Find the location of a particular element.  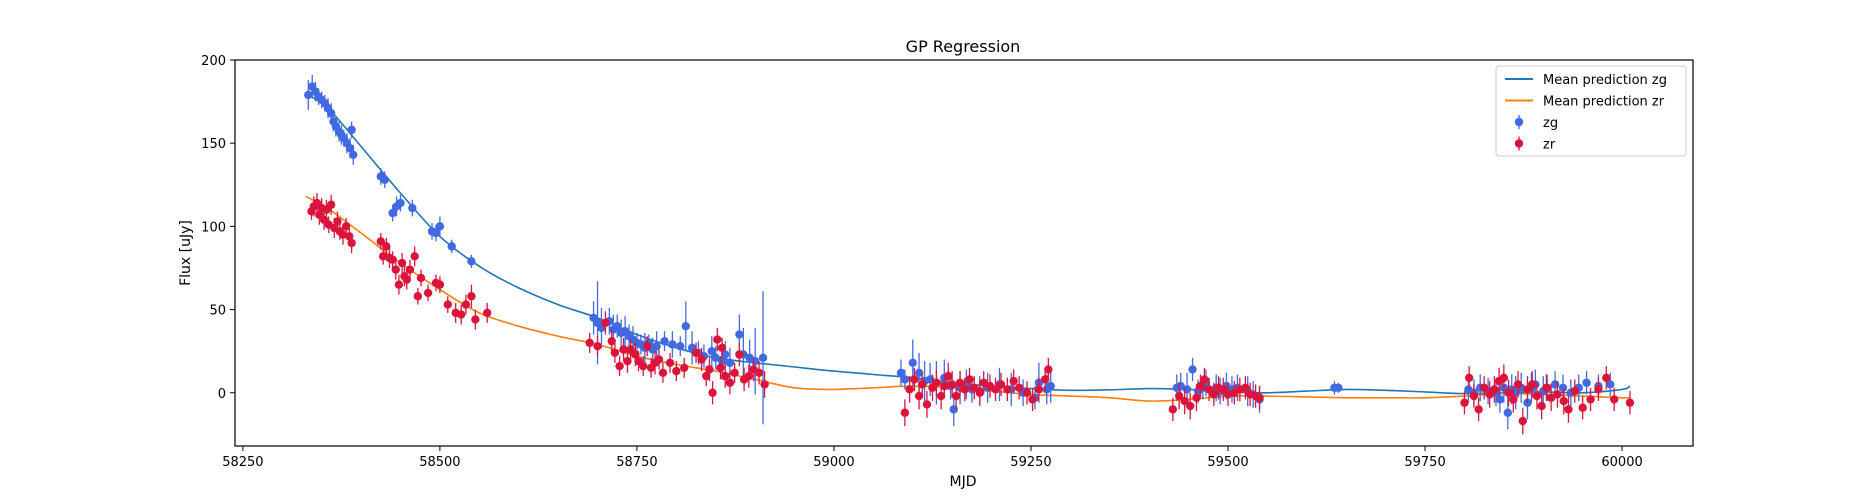

legend: Mean prediction zg Mean prediction zr zg zr is located at coordinates (1591, 111).